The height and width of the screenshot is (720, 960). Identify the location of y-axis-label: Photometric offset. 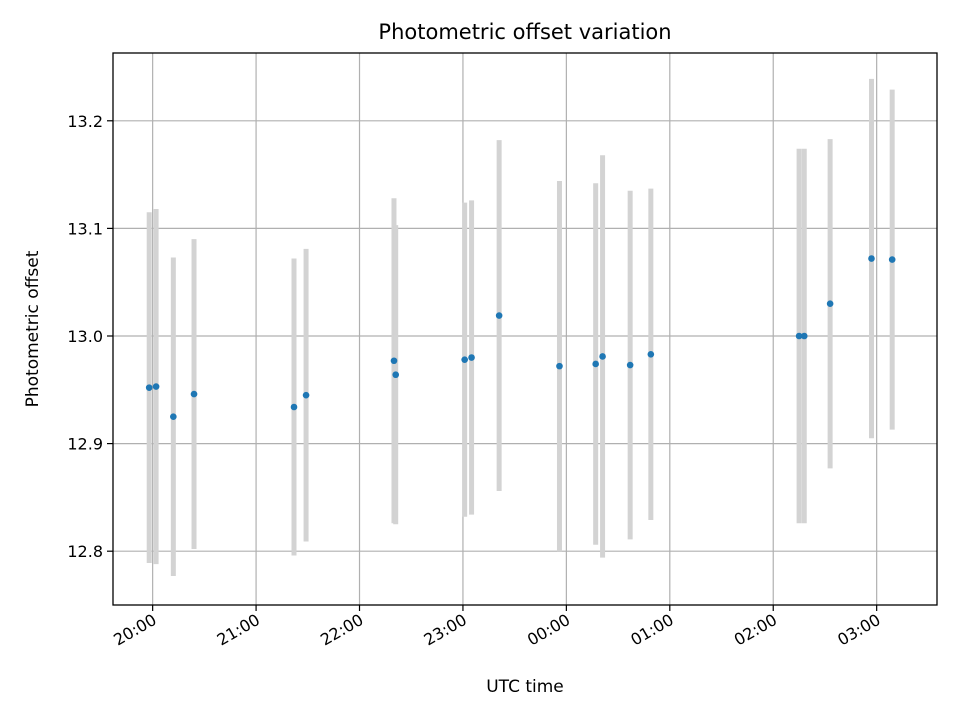
(33, 328).